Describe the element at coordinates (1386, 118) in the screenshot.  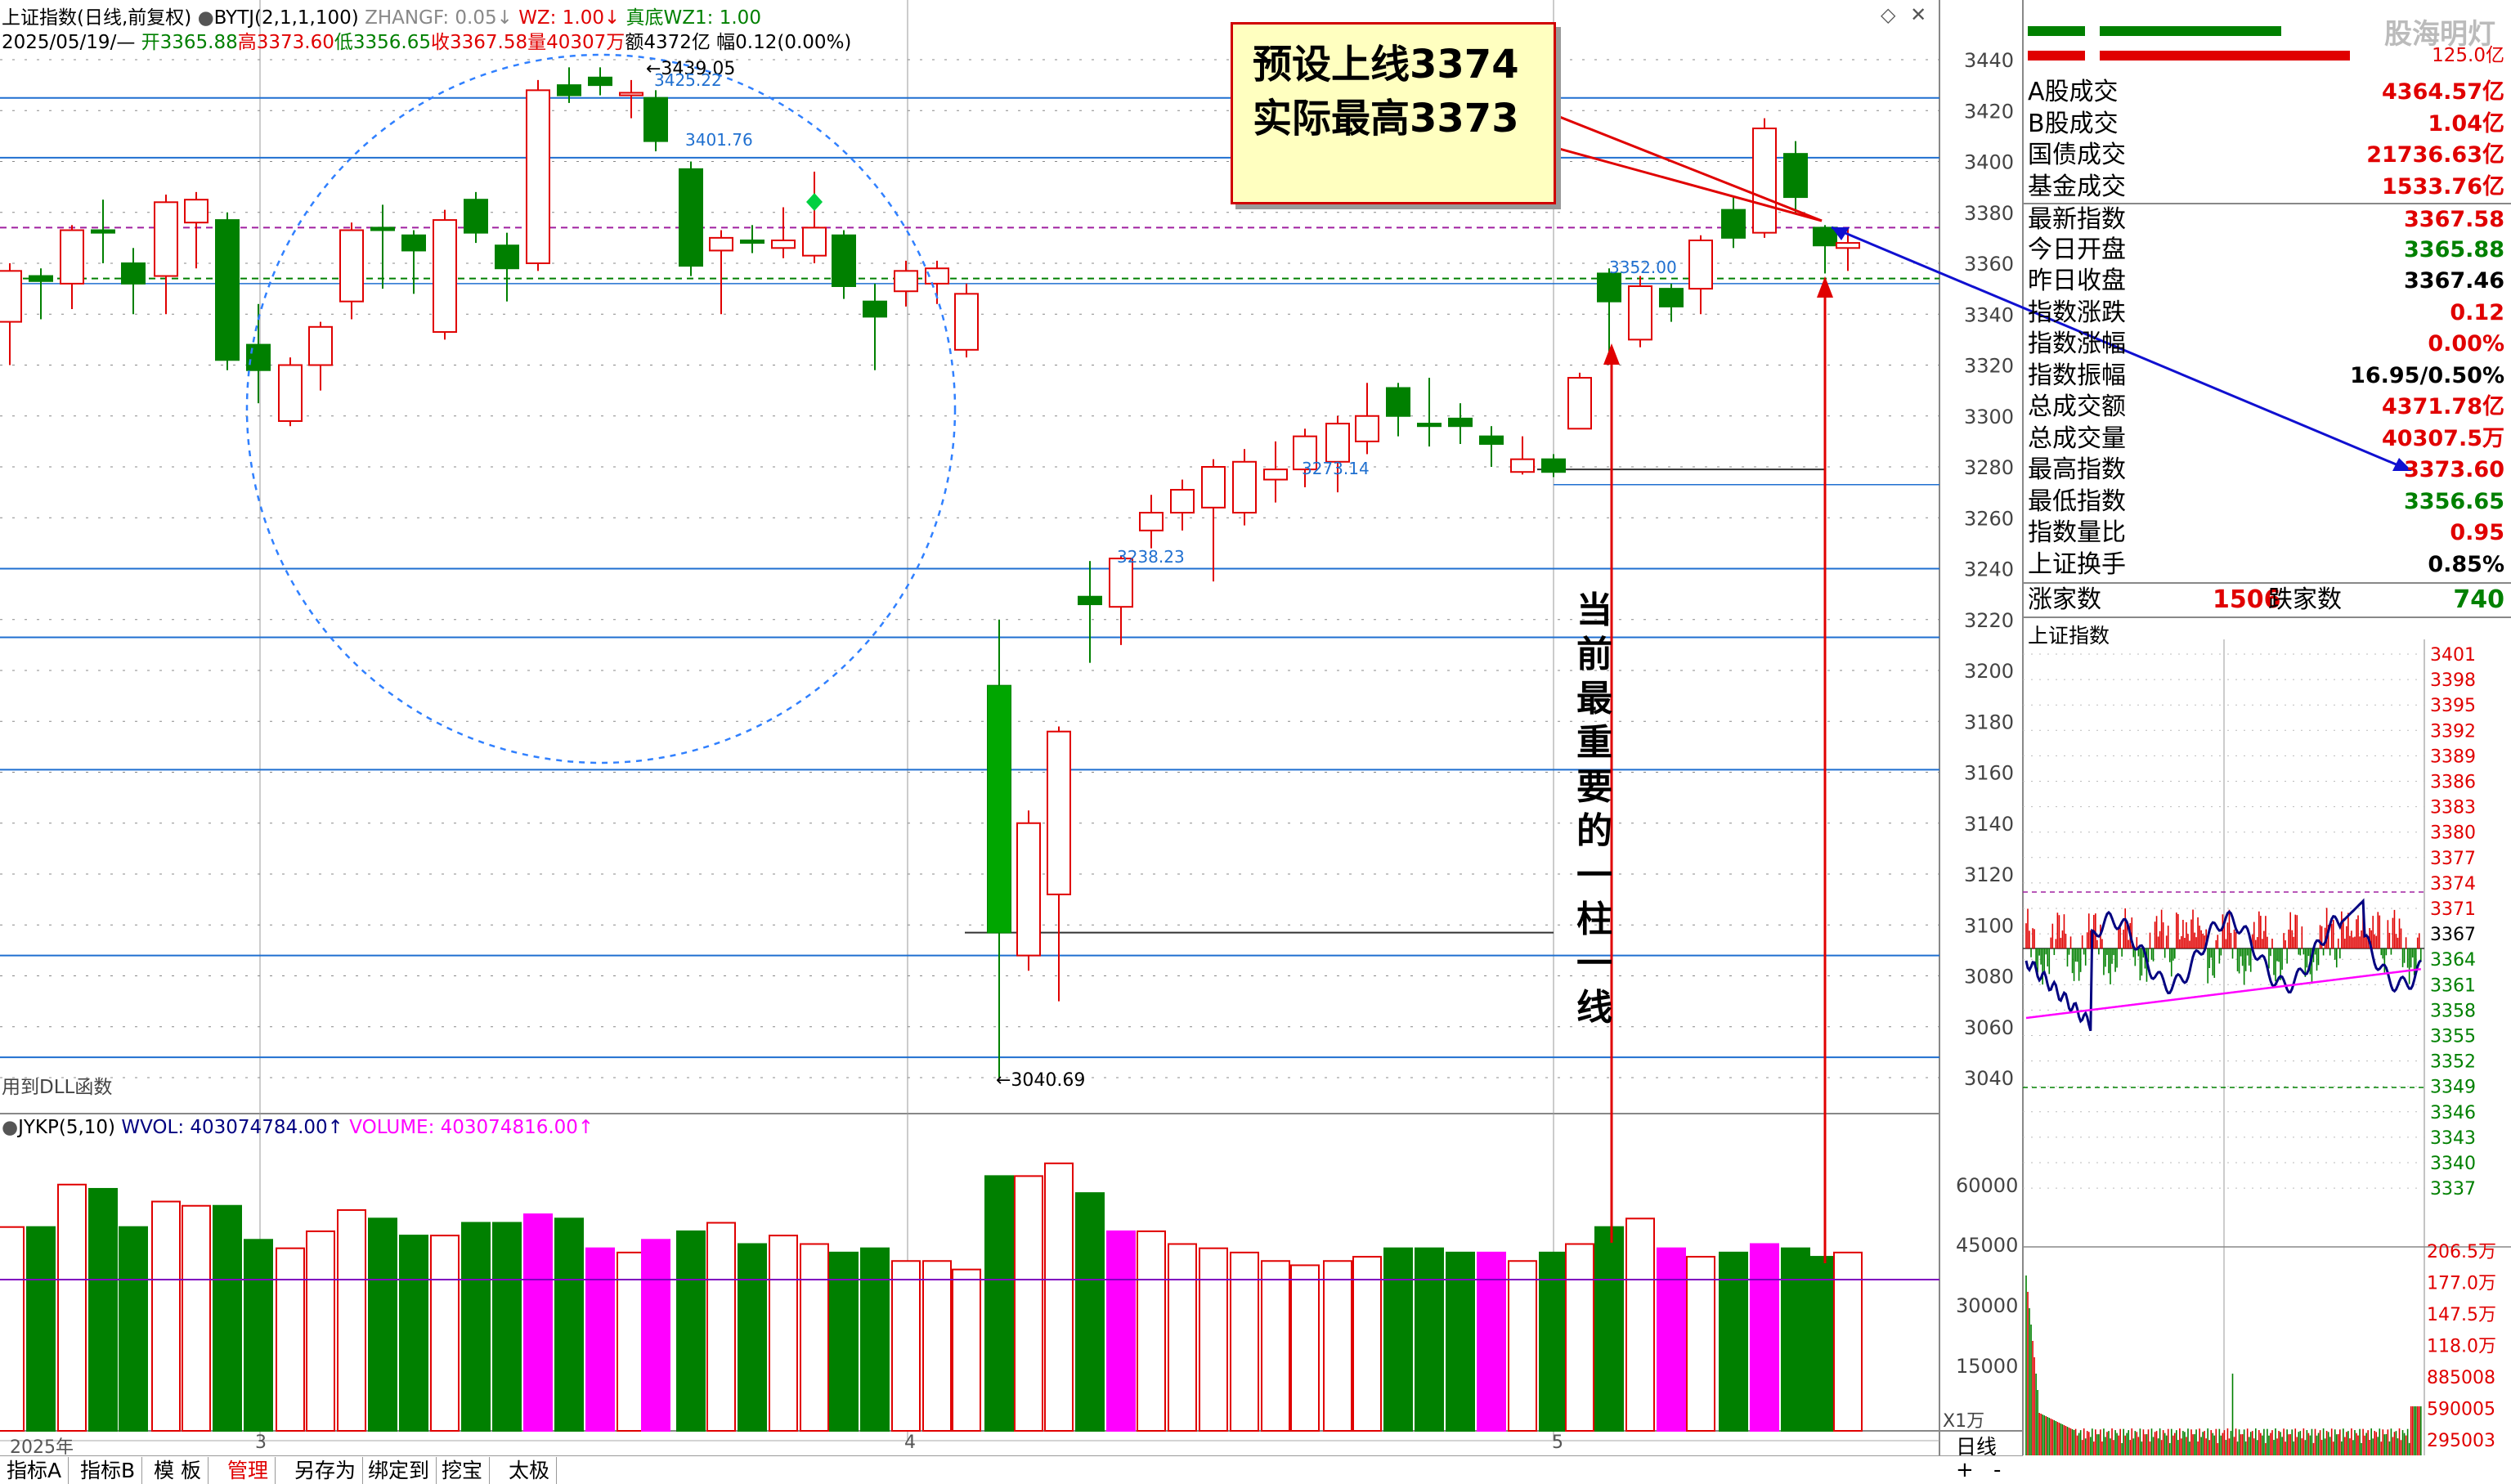
I see `annotation-line2: 实际最高3373` at that location.